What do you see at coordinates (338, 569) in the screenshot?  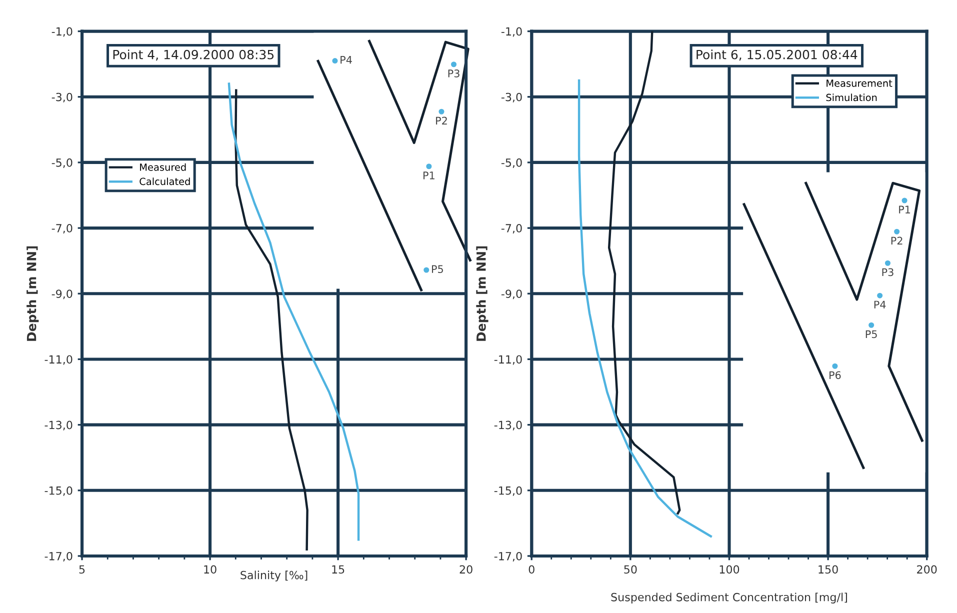 I see `x-tick-label: 15` at bounding box center [338, 569].